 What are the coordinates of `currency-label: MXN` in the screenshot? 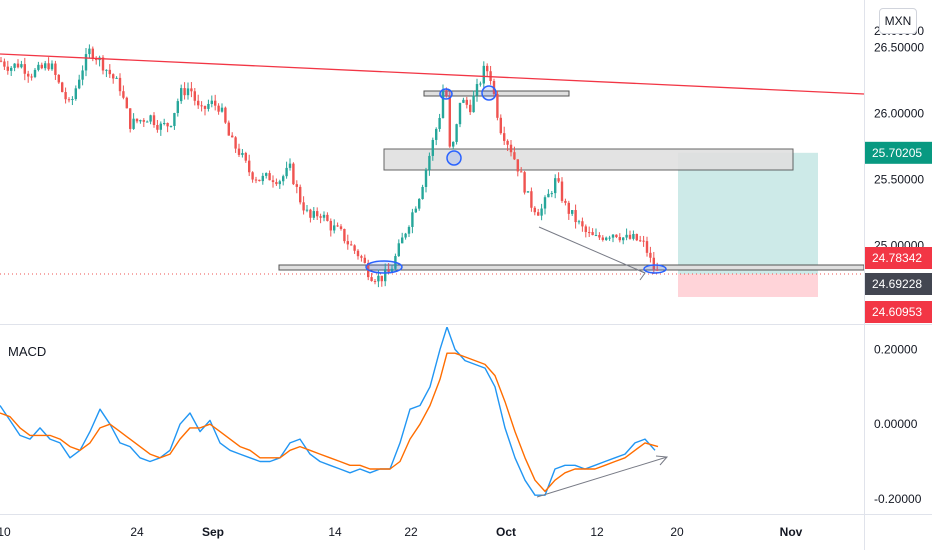 It's located at (898, 21).